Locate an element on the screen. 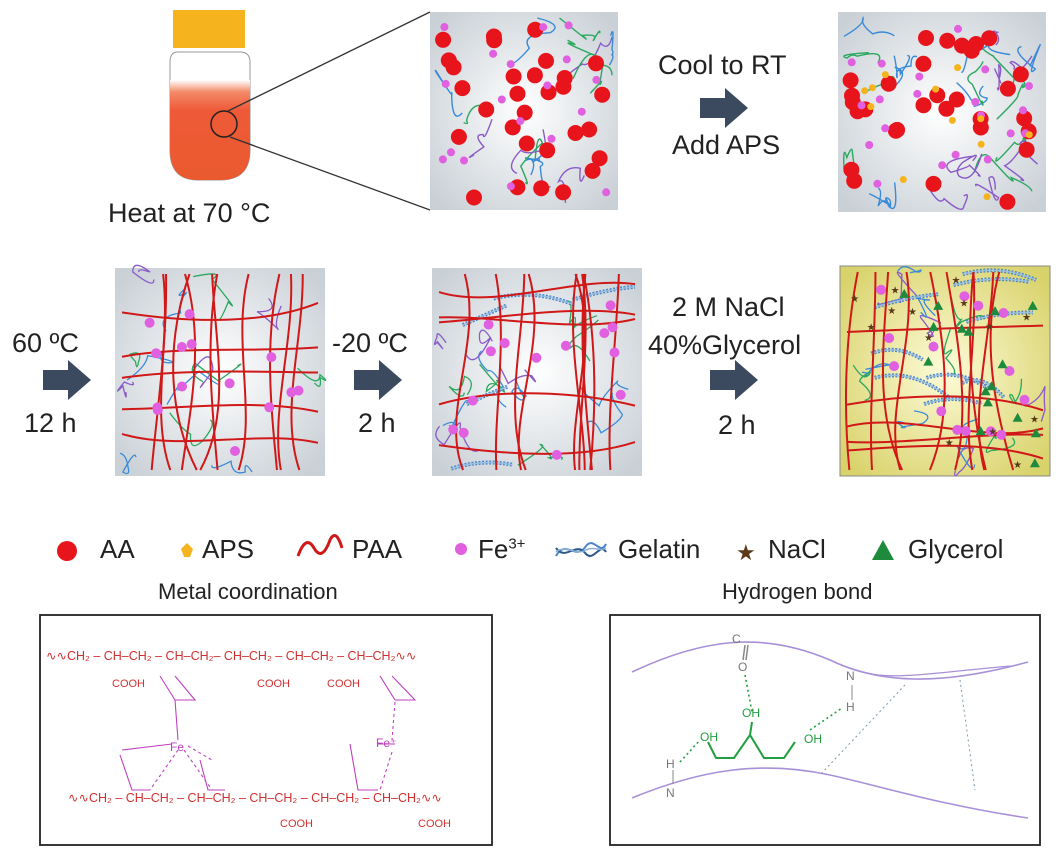 Image resolution: width=1064 pixels, height=852 pixels. step3-salt-label: 2 M NaCl is located at coordinates (728, 307).